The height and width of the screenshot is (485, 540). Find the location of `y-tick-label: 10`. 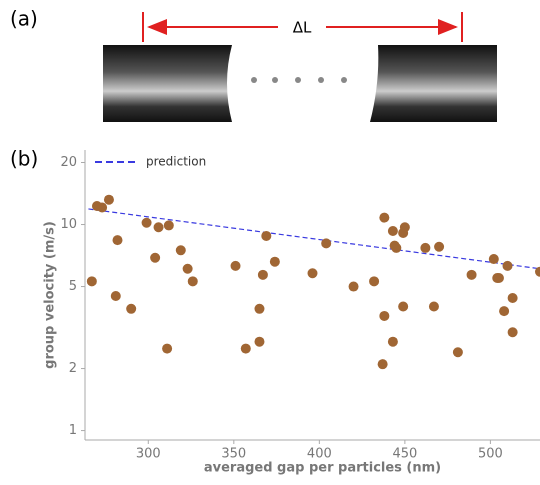

y-tick-label: 10 is located at coordinates (68, 224).